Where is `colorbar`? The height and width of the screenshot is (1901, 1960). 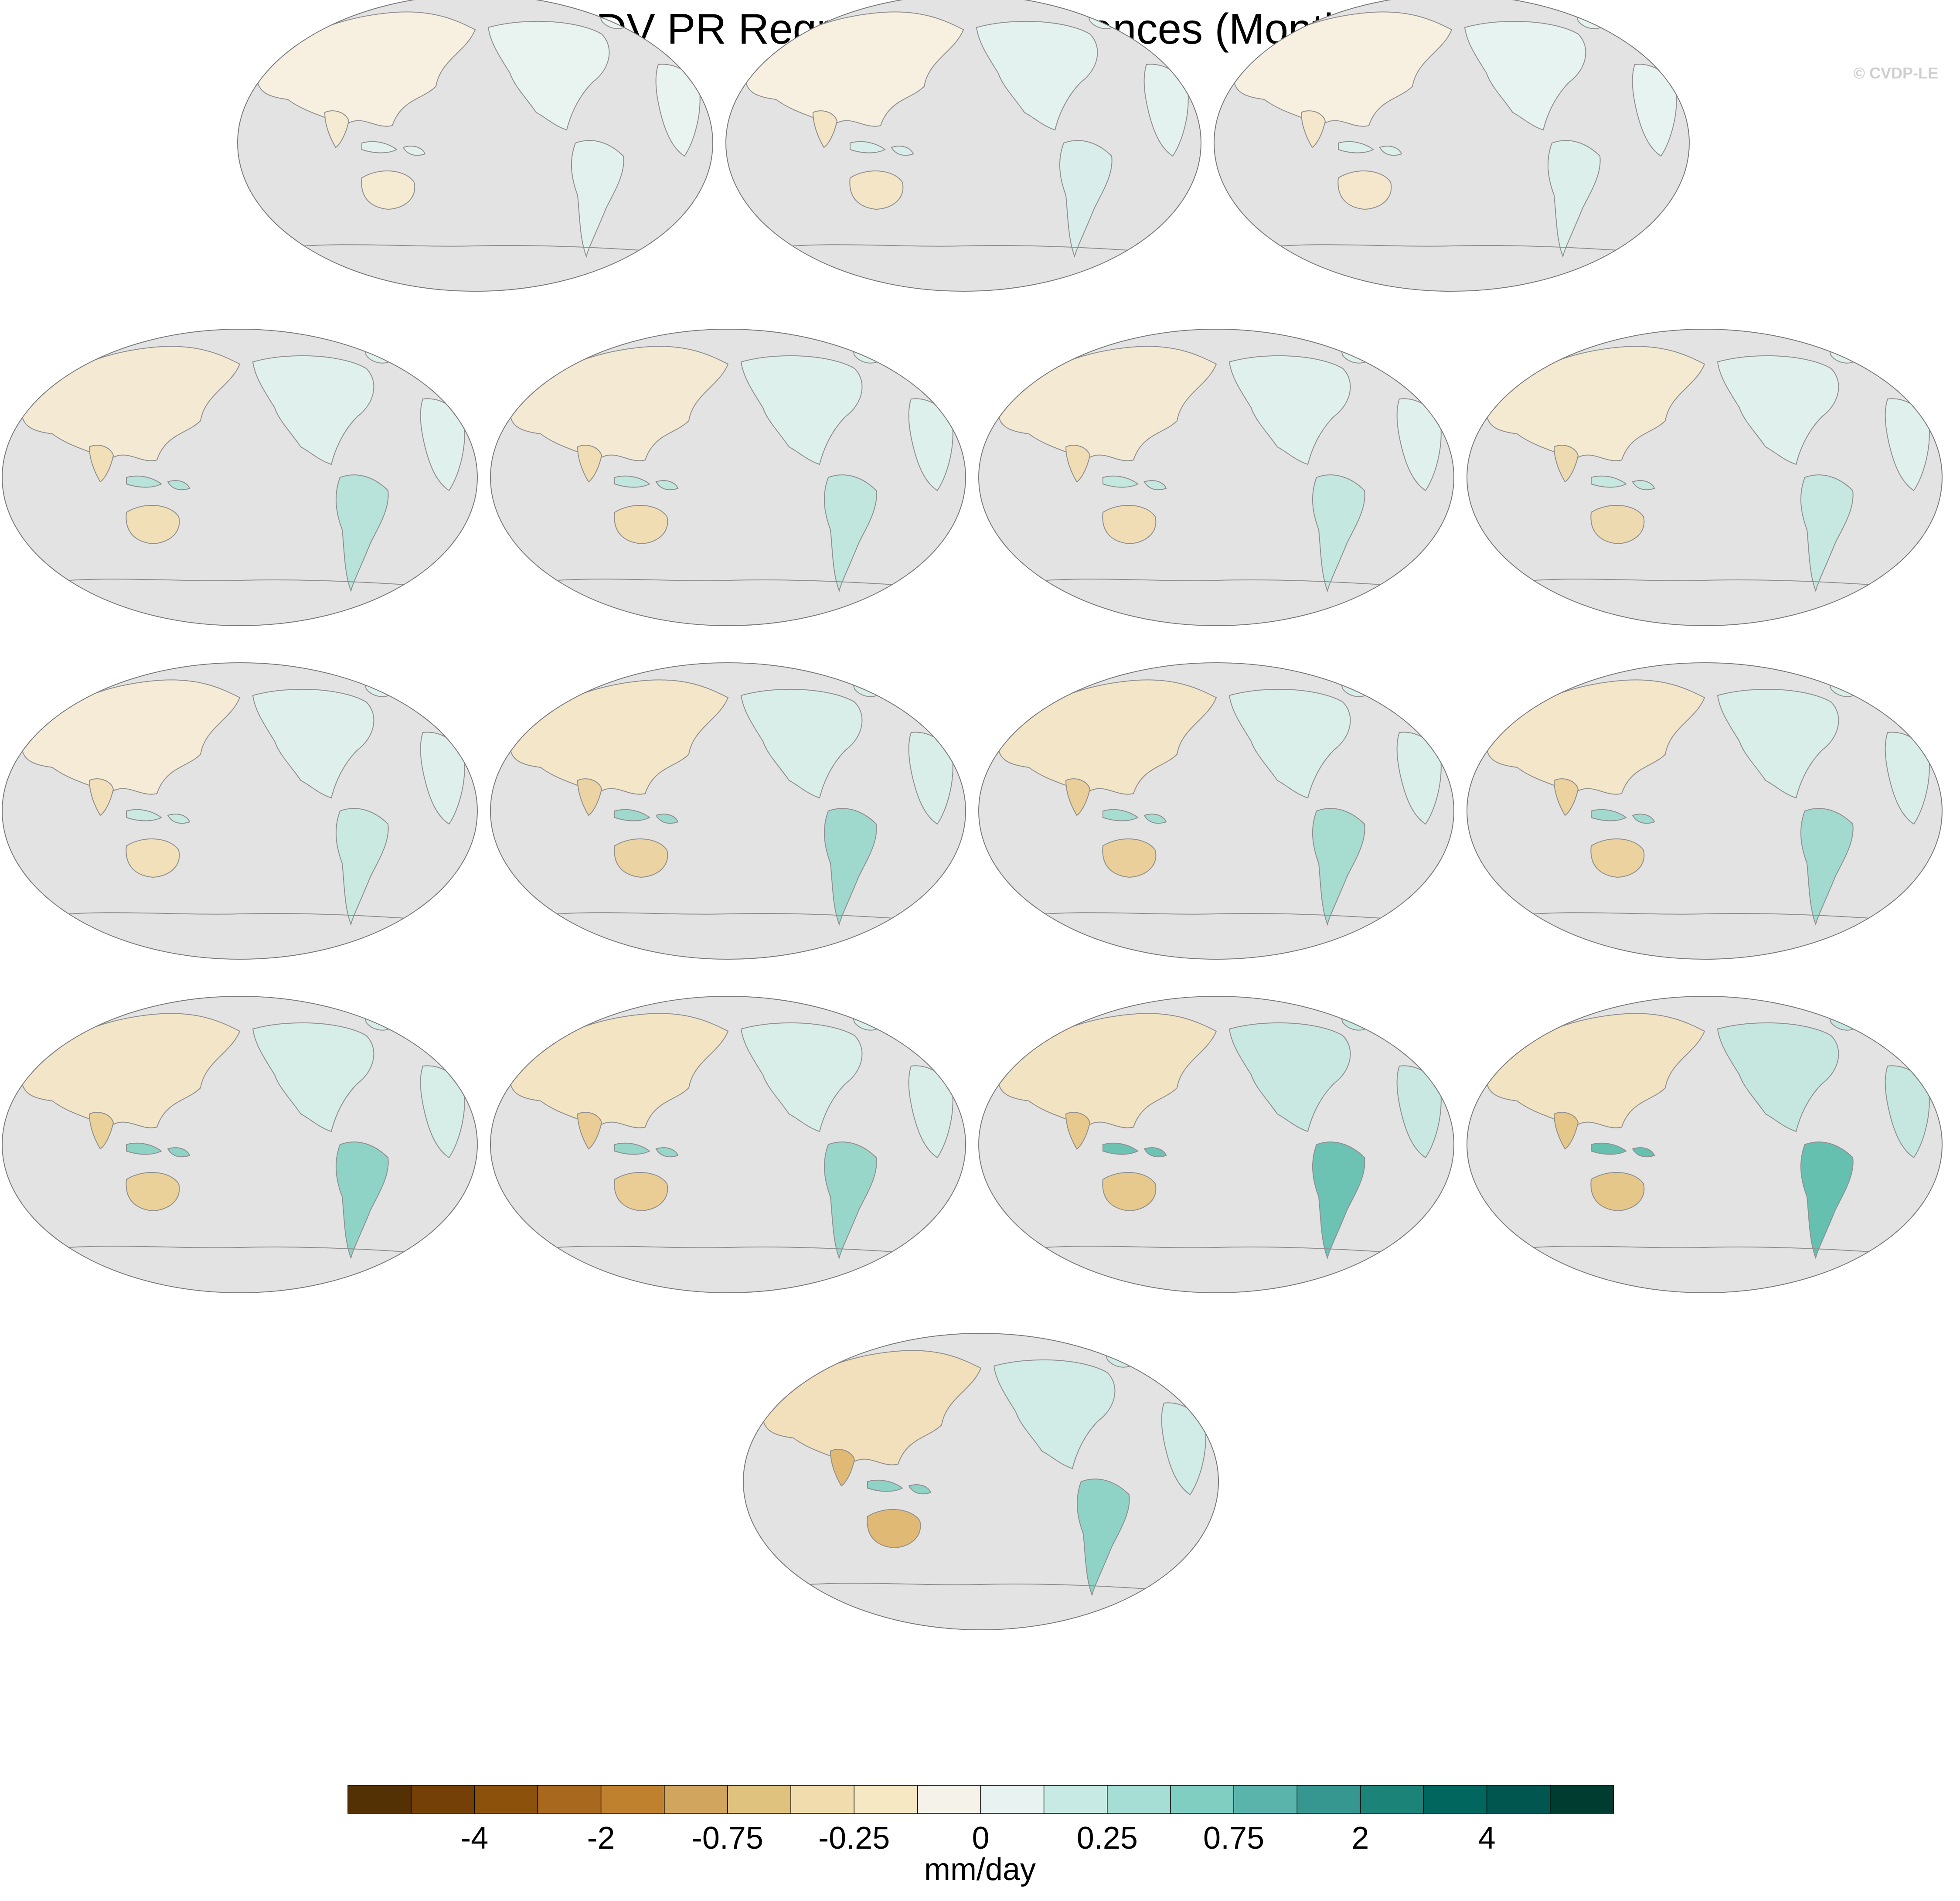
colorbar is located at coordinates (980, 1799).